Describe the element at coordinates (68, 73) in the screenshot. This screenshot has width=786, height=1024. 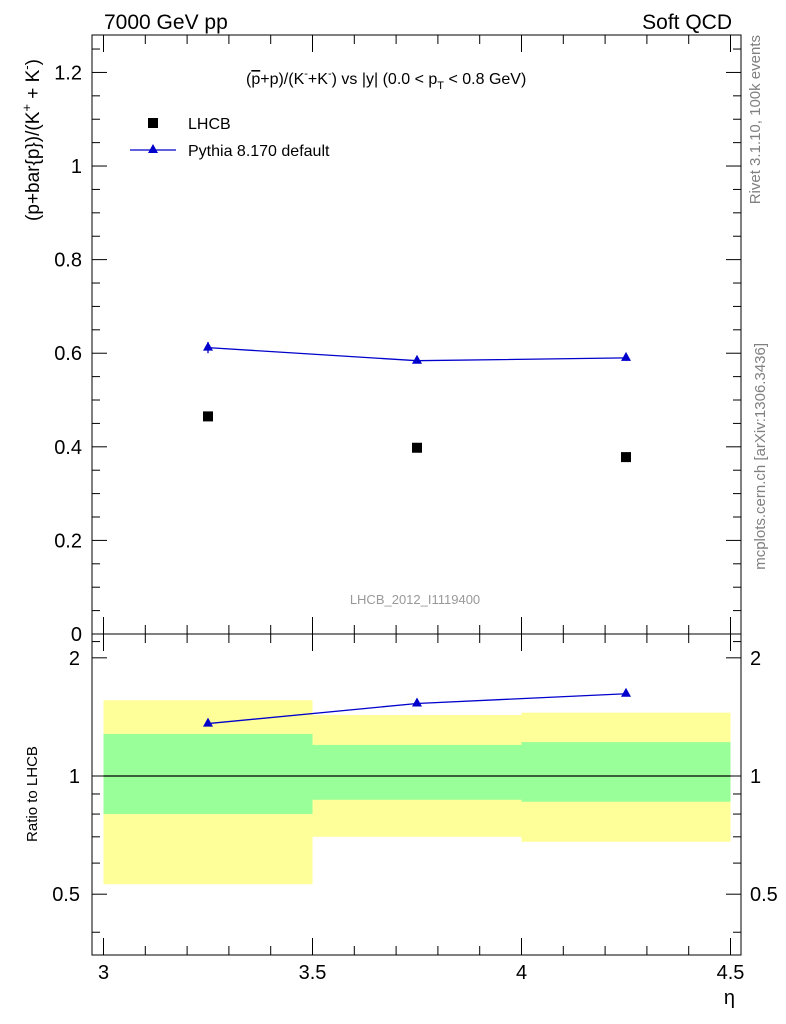
I see `main-ytick-label: 1.2` at that location.